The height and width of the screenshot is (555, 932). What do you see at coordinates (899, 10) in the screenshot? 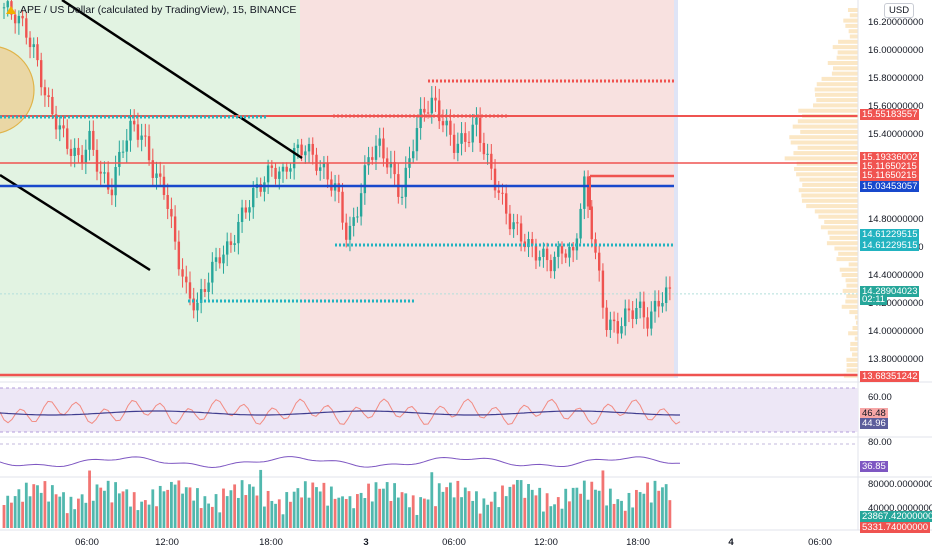
I see `currency-badge: USD` at bounding box center [899, 10].